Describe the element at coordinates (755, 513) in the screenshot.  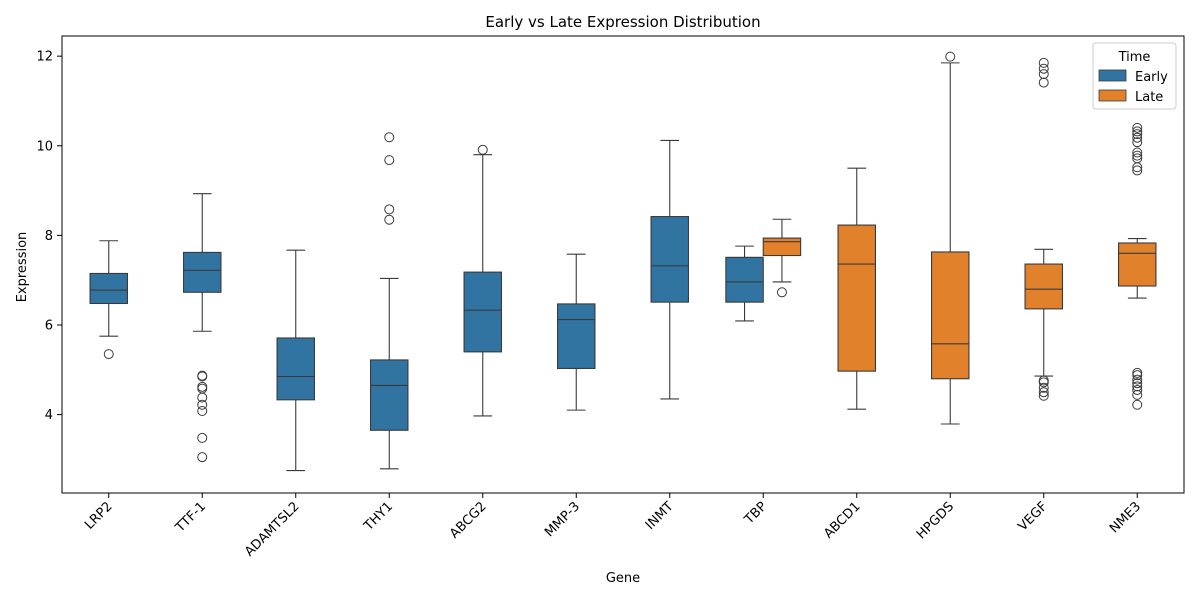
I see `x-tick-label: TBP` at that location.